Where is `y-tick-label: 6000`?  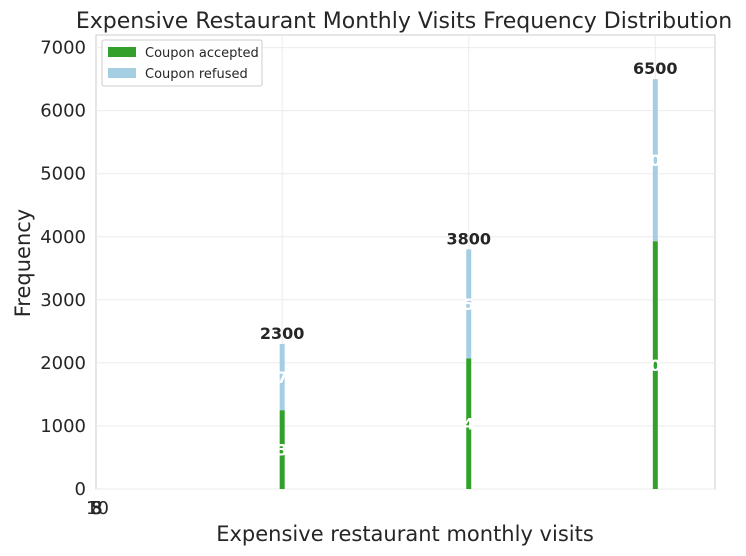 y-tick-label: 6000 is located at coordinates (63, 111).